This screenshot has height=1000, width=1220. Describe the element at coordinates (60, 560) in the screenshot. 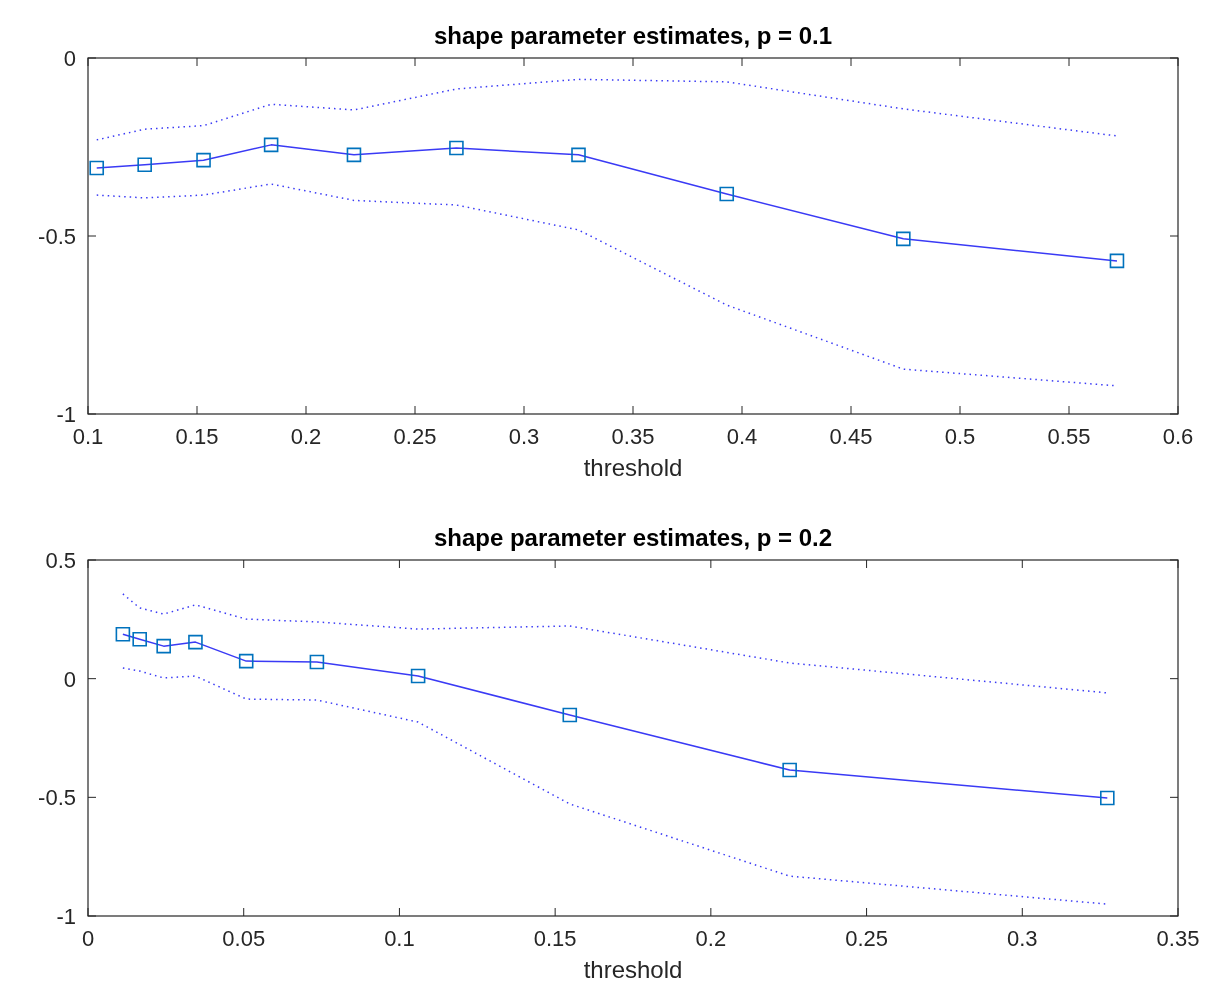

I see `y-tick-label: 0.5` at that location.